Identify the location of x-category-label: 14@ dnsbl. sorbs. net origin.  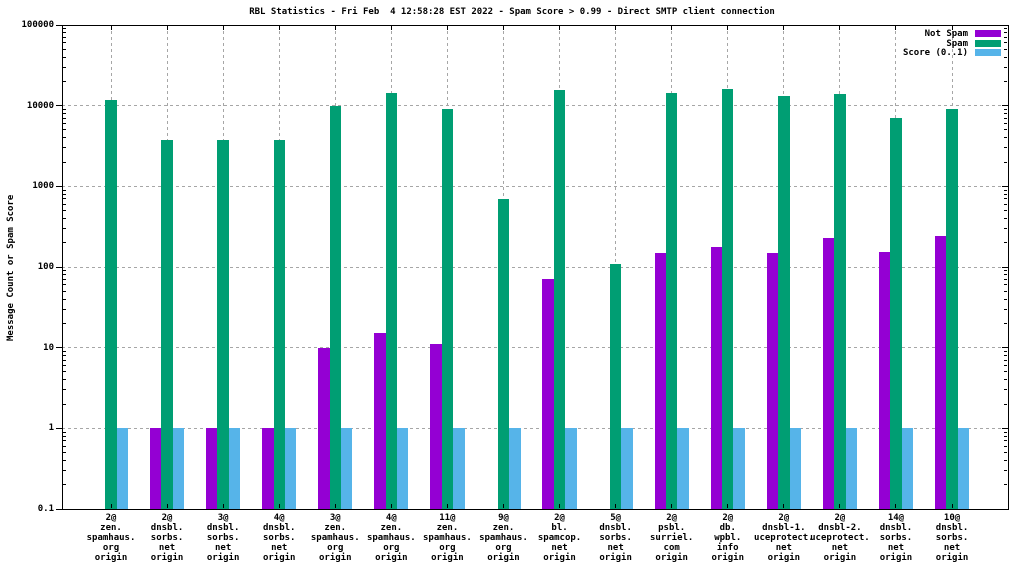
(896, 538).